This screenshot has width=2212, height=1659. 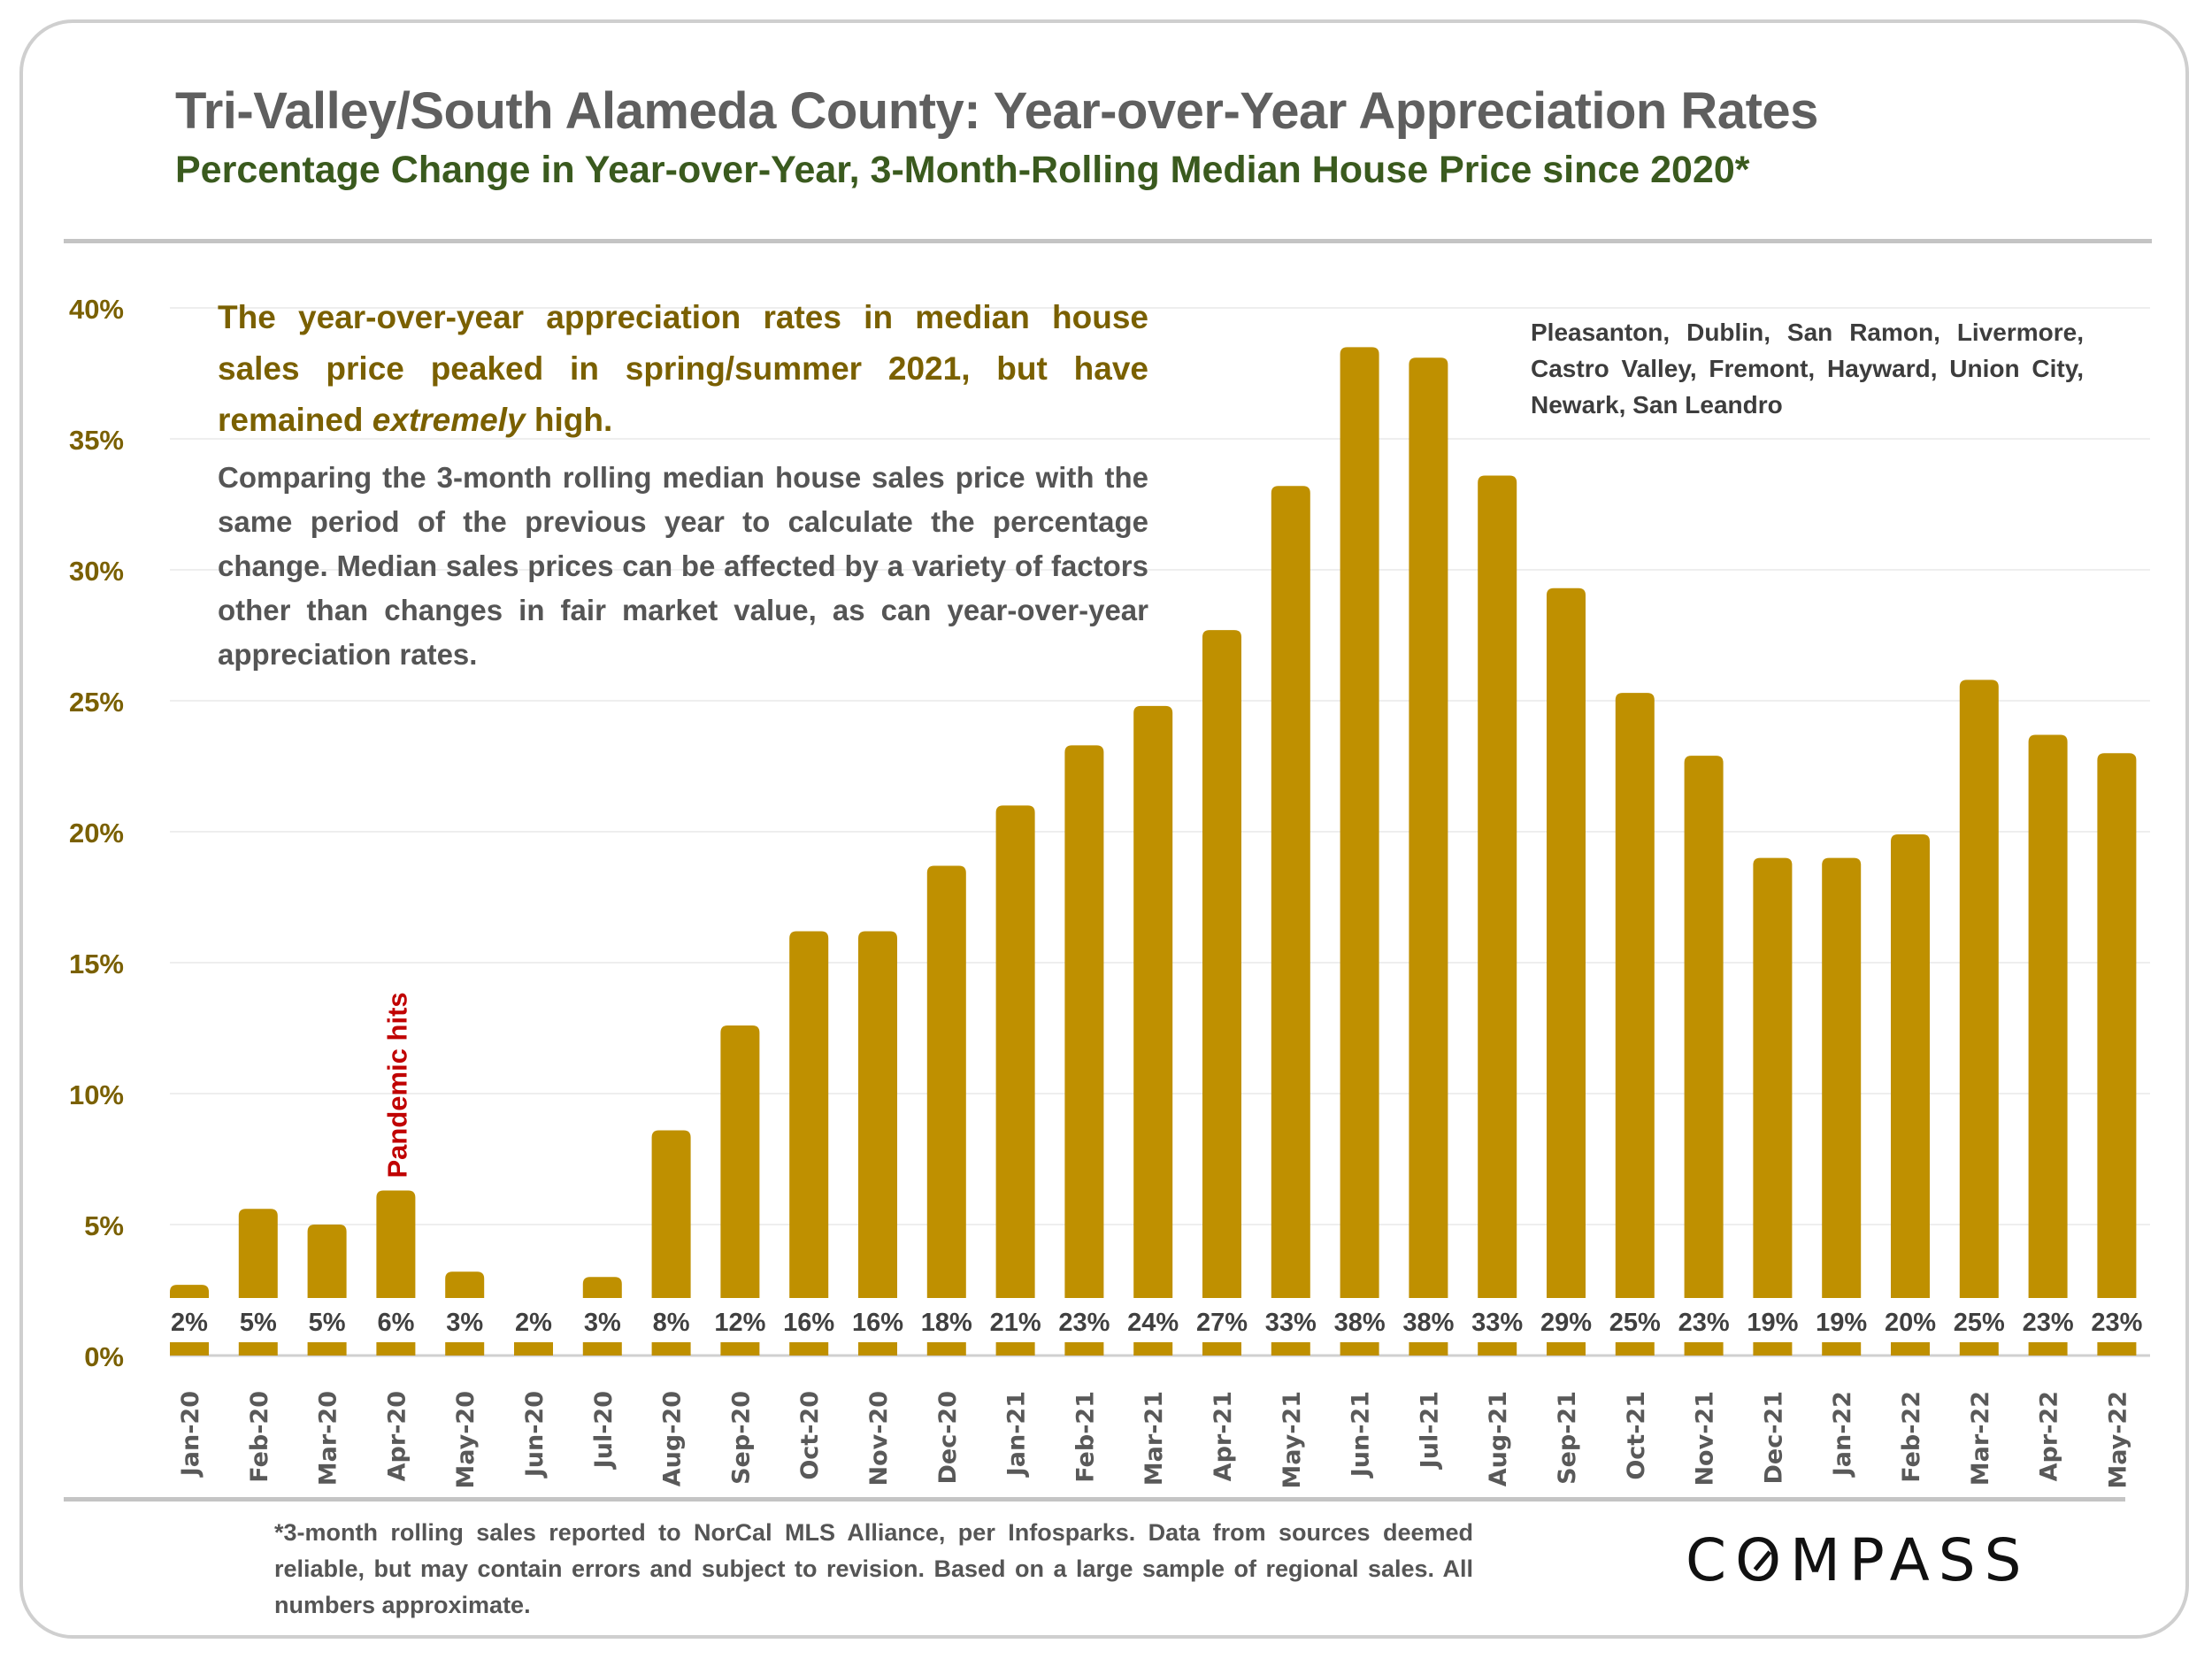 I want to click on x-tick-label: Nov-20, so click(x=879, y=1439).